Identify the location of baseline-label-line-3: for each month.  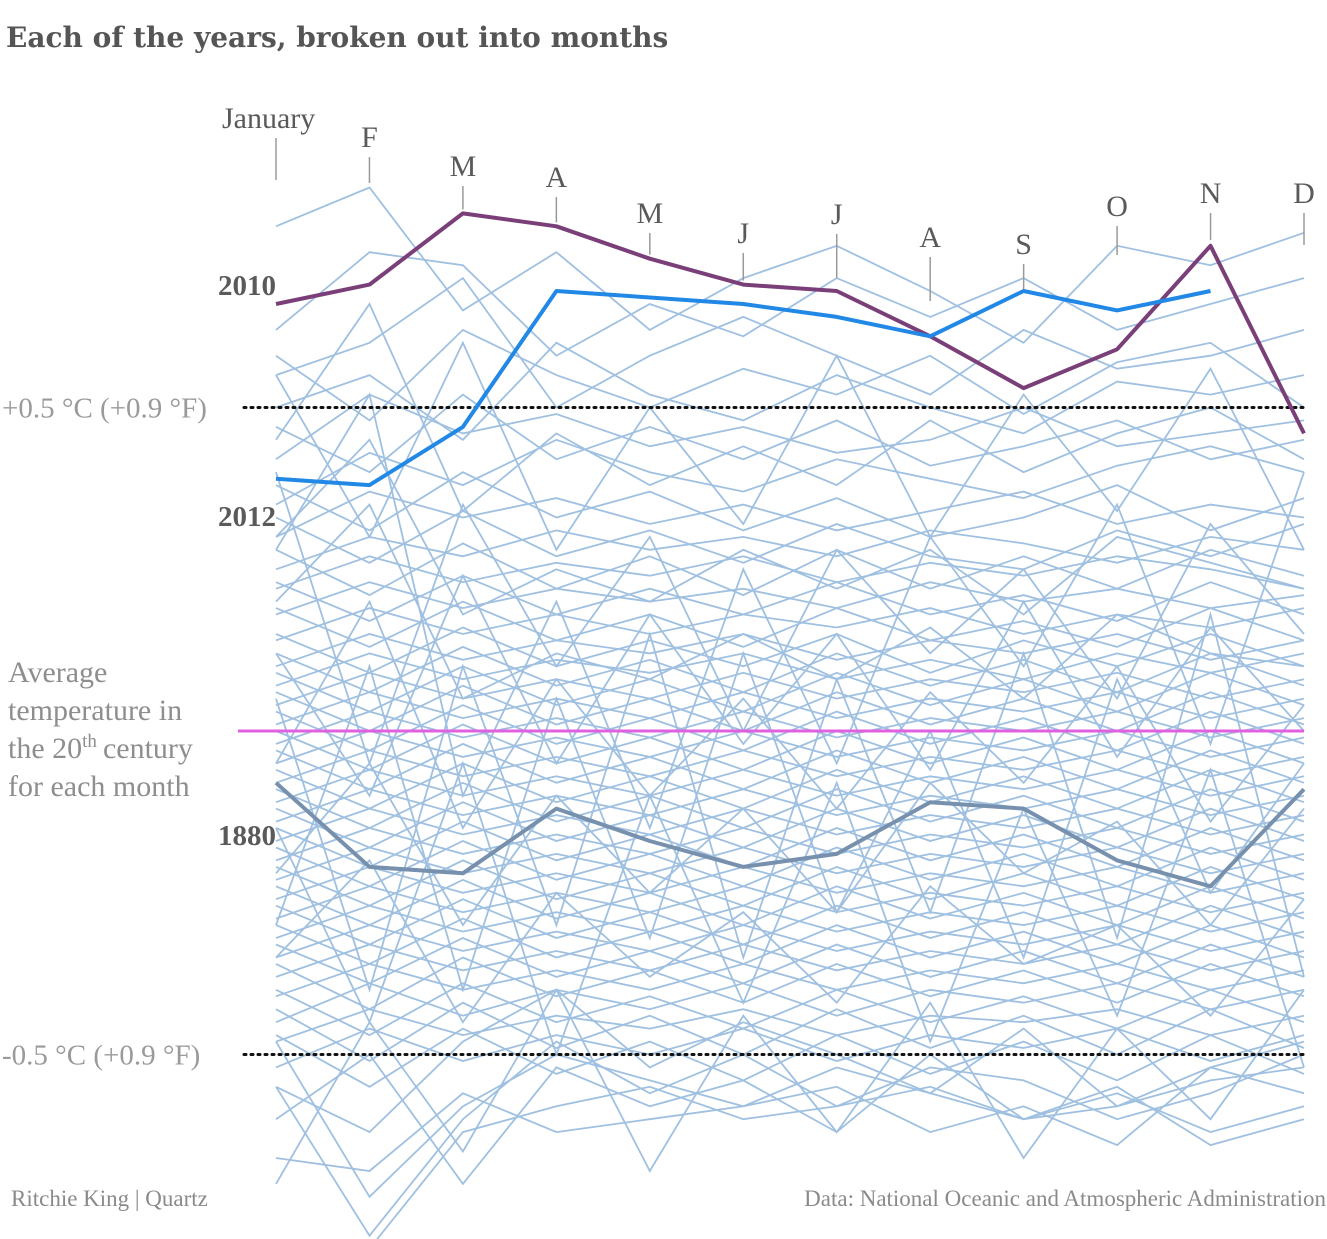
(99, 786).